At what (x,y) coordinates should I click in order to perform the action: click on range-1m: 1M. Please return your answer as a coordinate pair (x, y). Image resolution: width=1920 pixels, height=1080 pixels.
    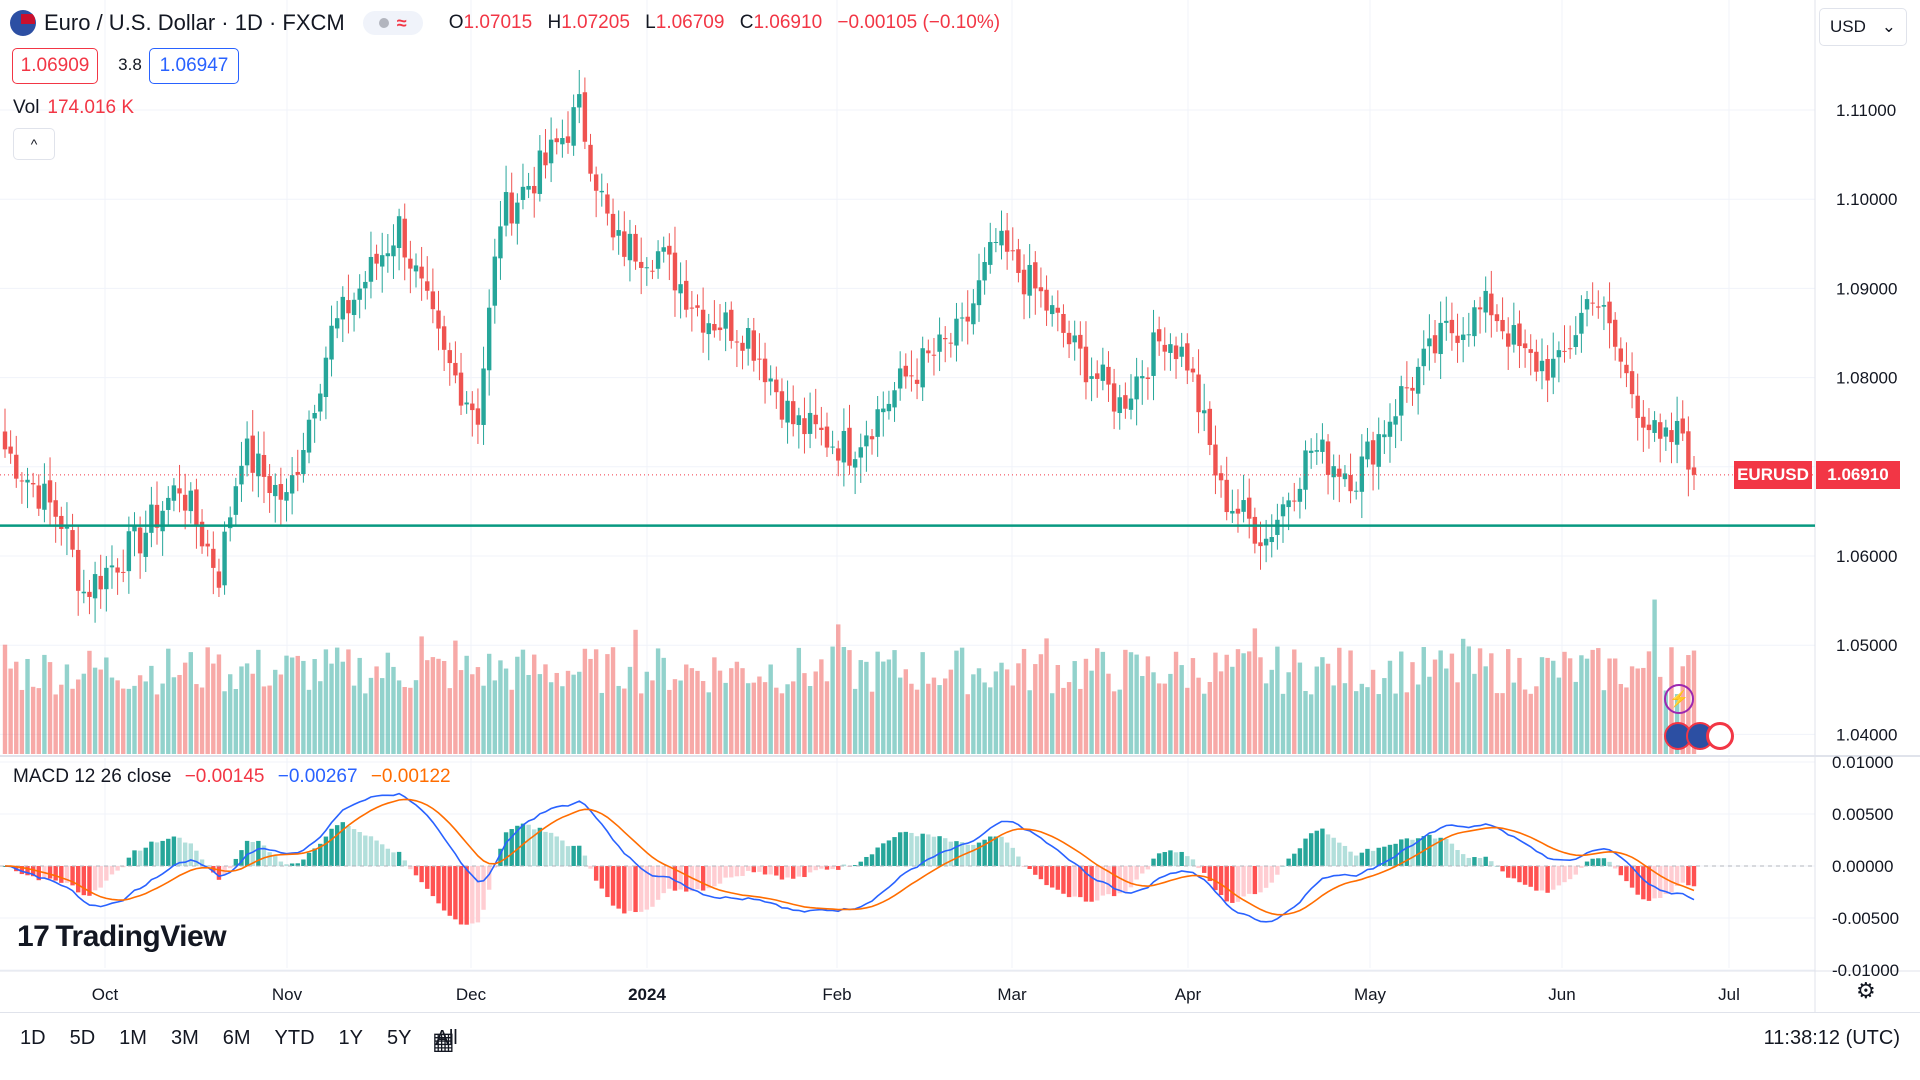
    Looking at the image, I should click on (133, 1038).